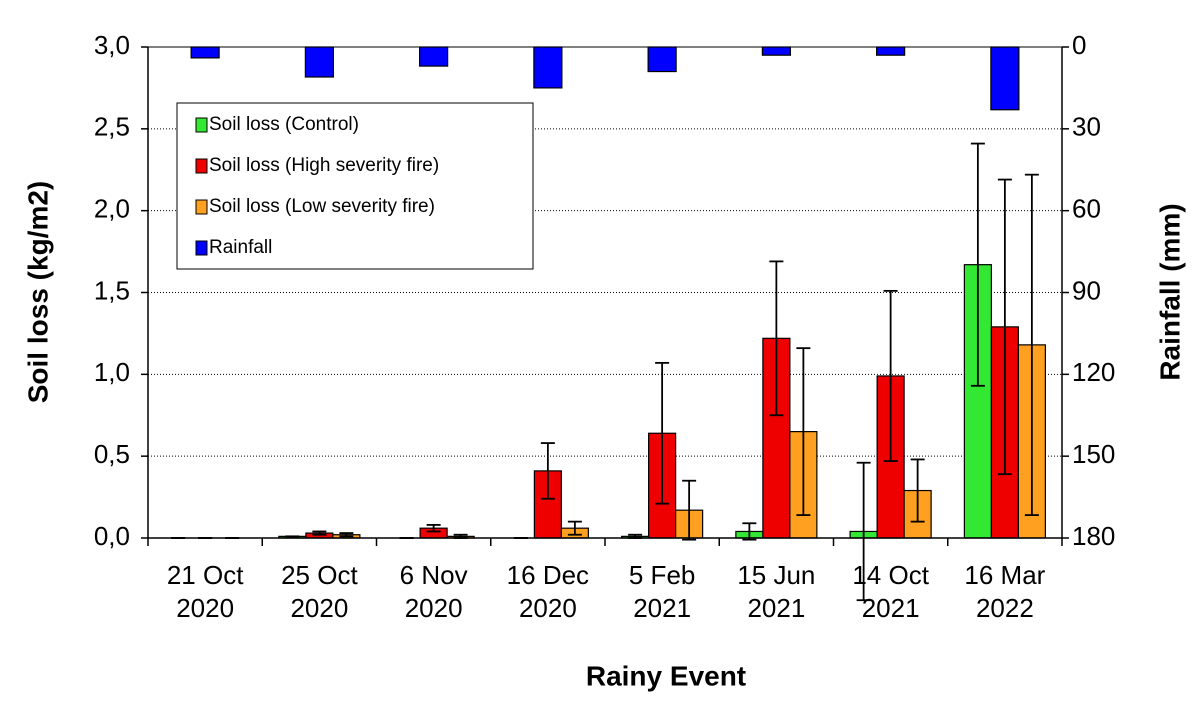 The height and width of the screenshot is (709, 1200). I want to click on legend-label: Soil loss (Control), so click(284, 124).